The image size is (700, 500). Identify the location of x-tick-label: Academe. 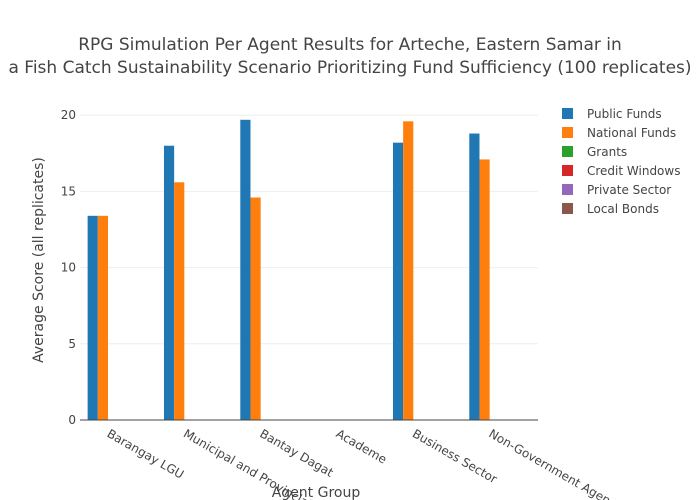
(362, 446).